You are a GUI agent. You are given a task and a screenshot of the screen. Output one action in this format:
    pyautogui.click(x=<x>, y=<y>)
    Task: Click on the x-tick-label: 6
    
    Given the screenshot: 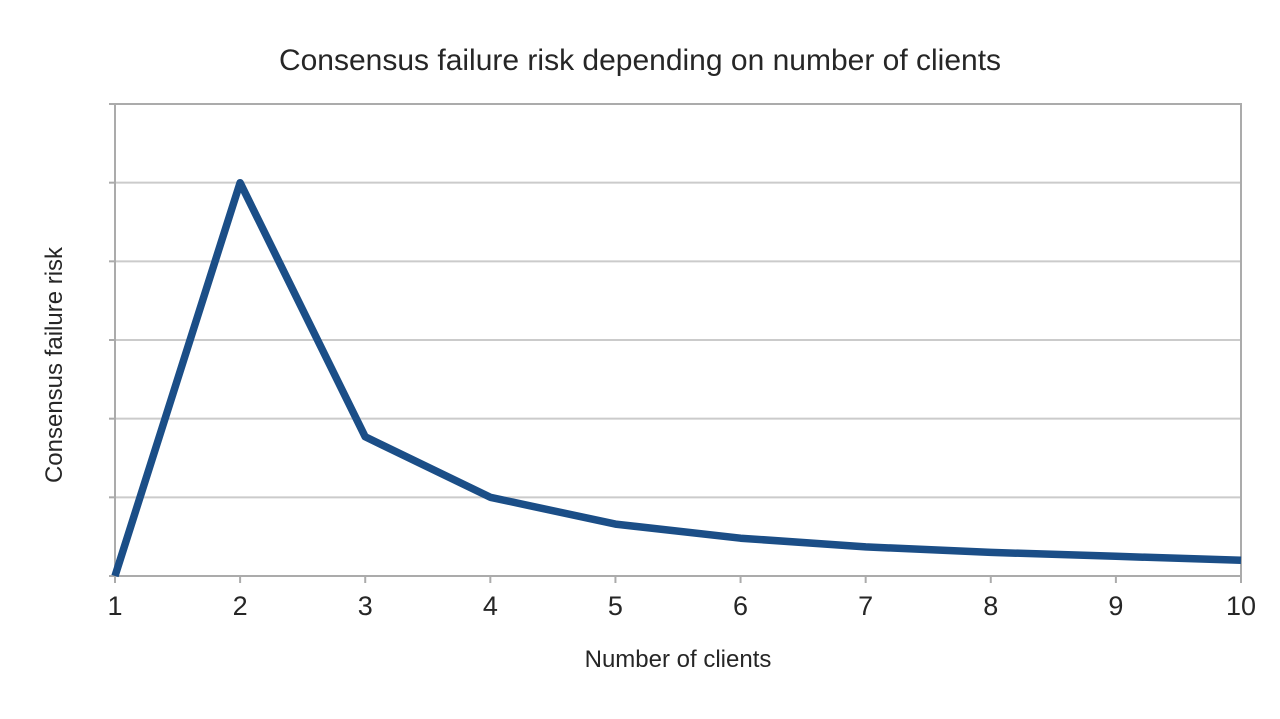 What is the action you would take?
    pyautogui.click(x=741, y=606)
    